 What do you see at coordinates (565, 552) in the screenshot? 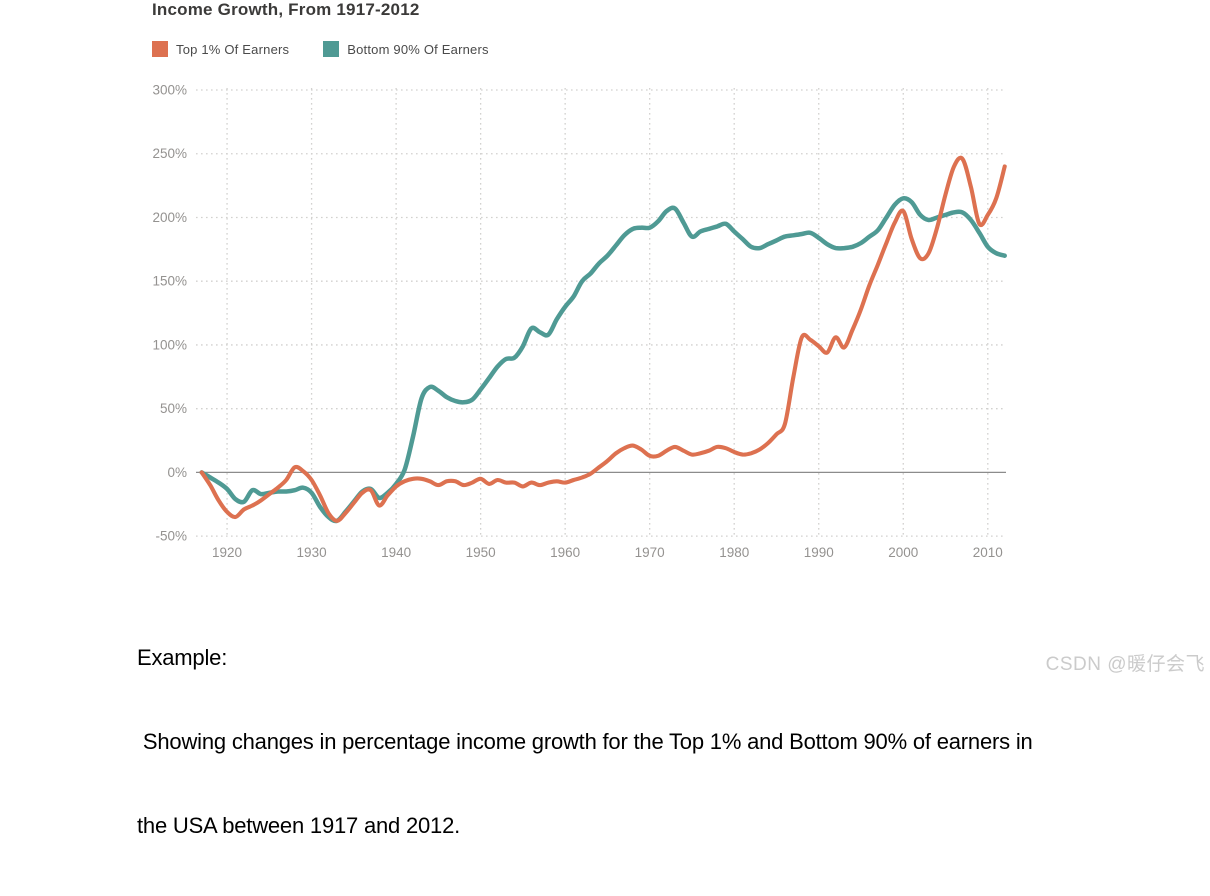
I see `x-axis-tick-label: 1960` at bounding box center [565, 552].